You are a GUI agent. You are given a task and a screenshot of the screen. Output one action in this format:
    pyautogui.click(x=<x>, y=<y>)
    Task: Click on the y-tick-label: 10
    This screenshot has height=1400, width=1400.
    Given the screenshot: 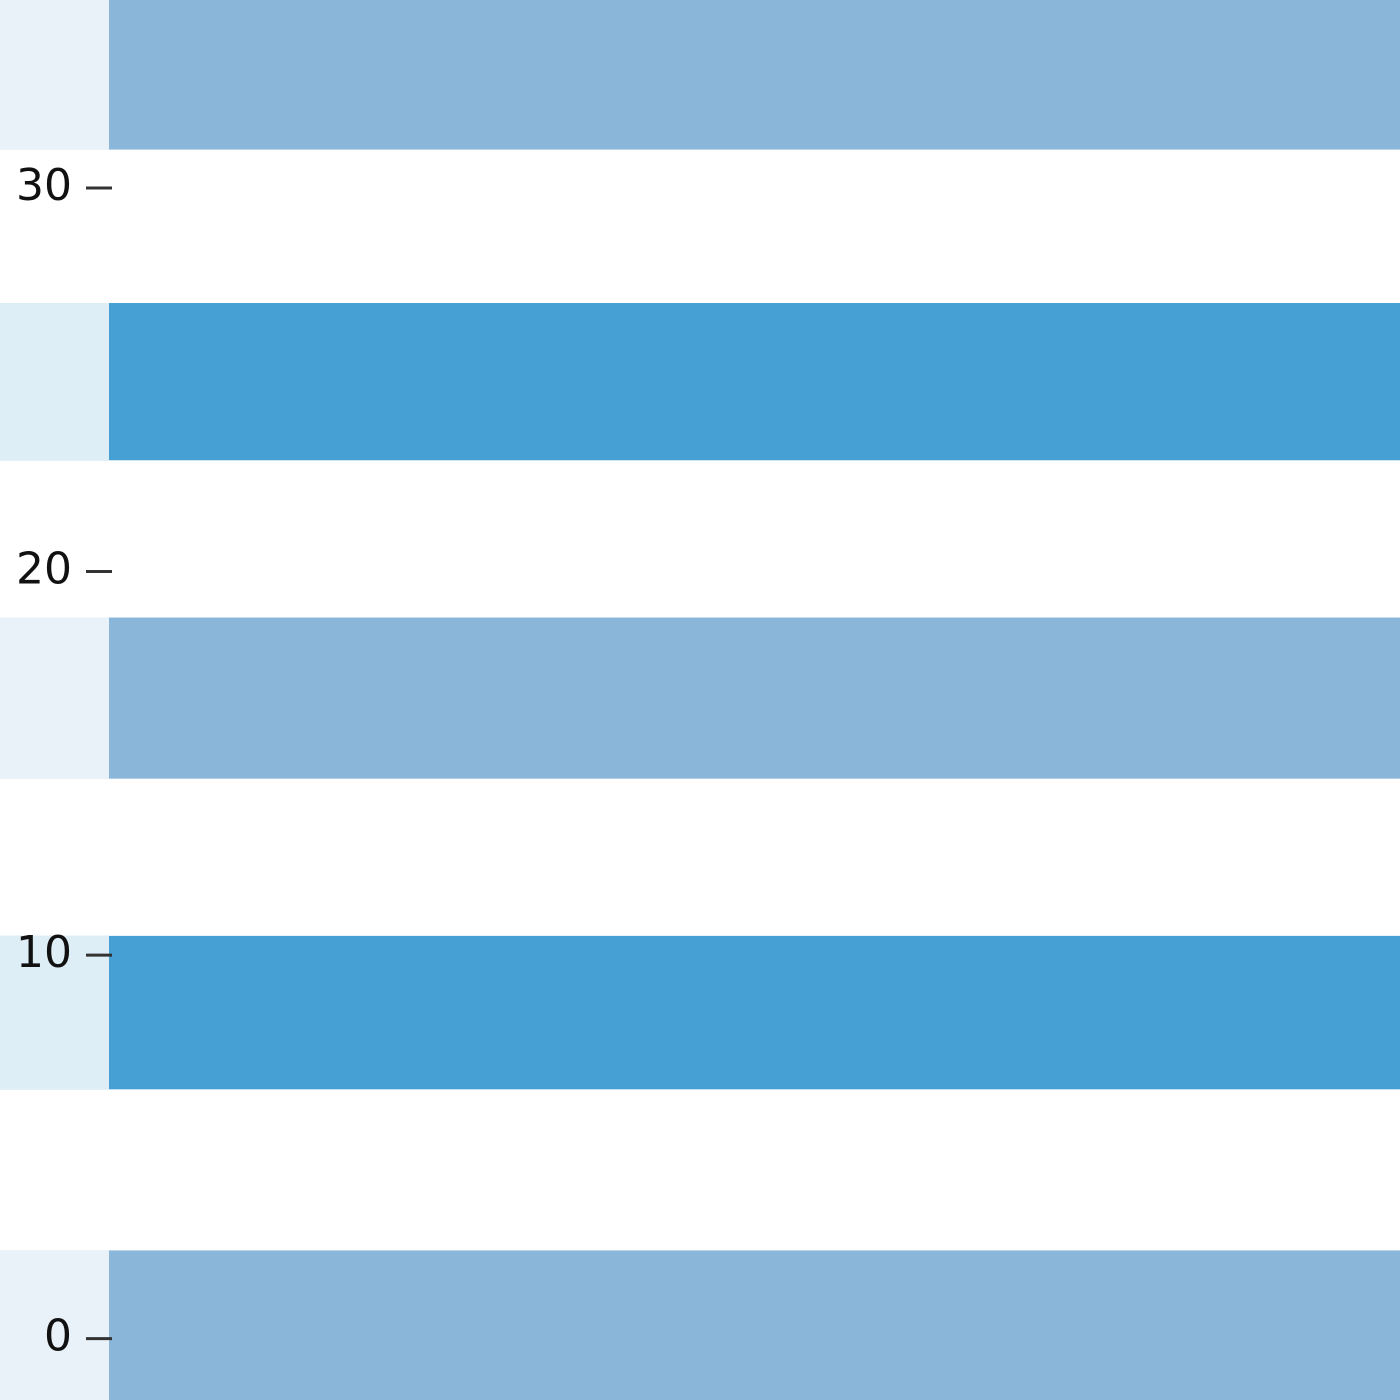 What is the action you would take?
    pyautogui.click(x=44, y=952)
    